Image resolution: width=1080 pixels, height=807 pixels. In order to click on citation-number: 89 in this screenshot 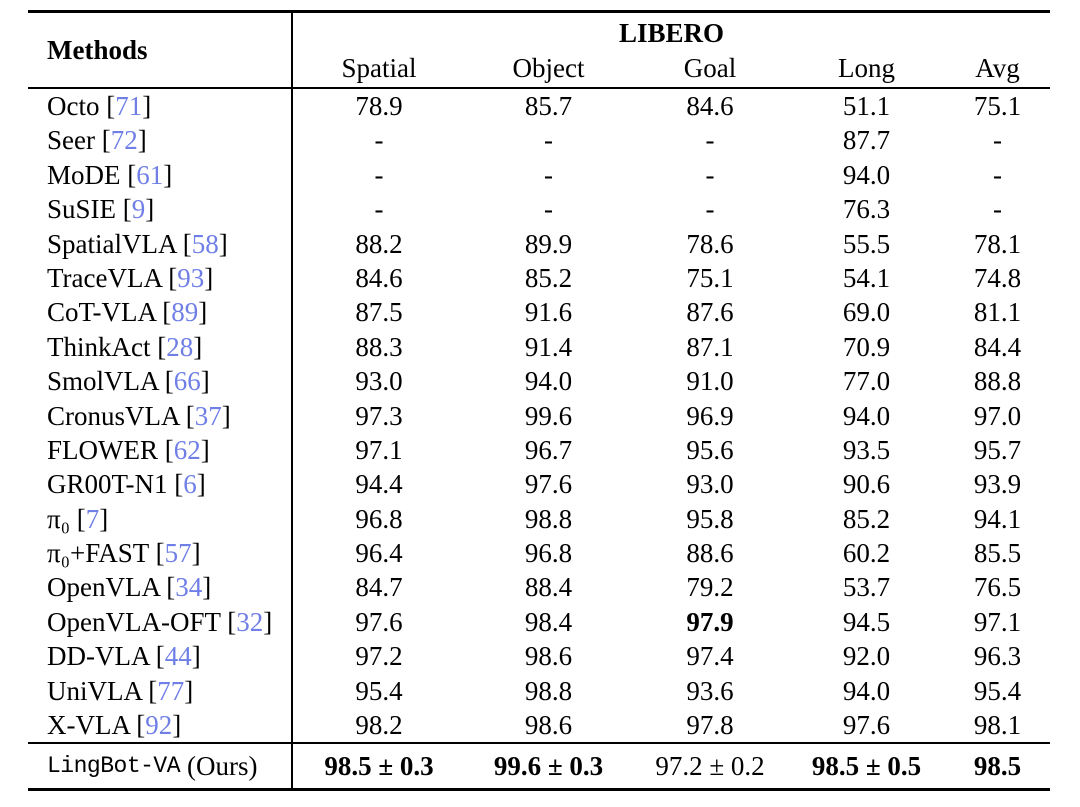, I will do `click(185, 312)`.